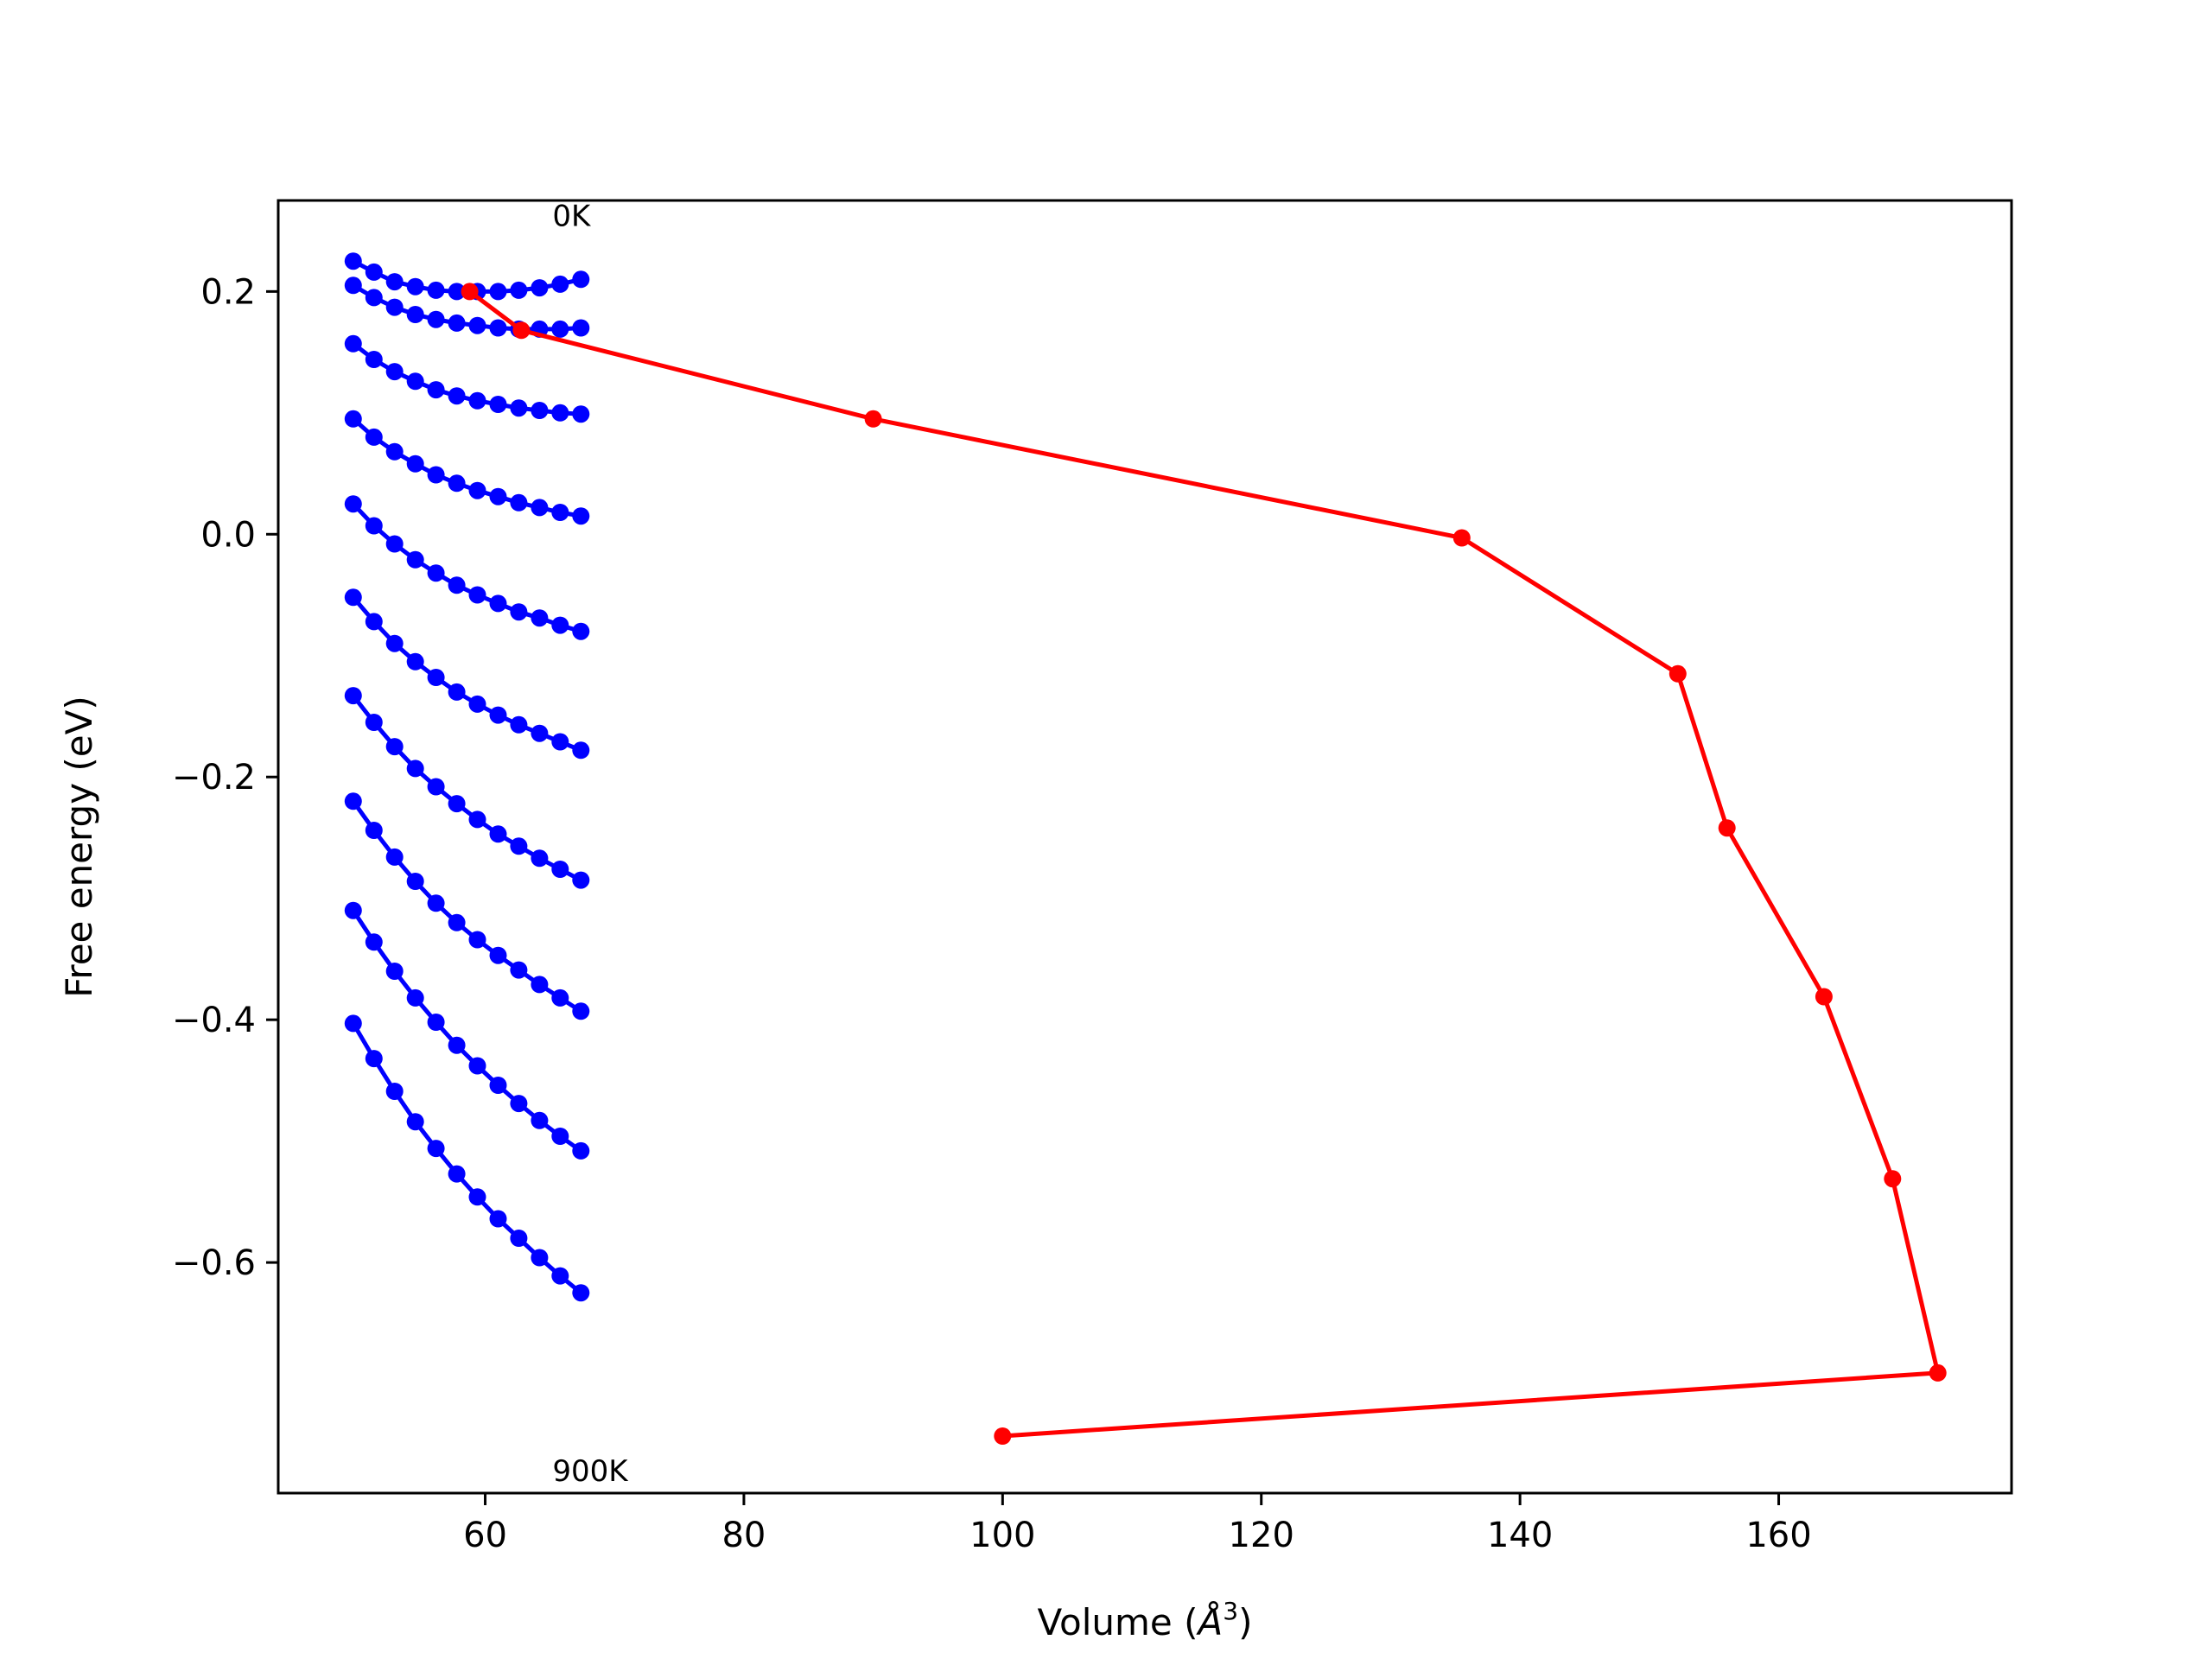 The height and width of the screenshot is (1659, 2212). What do you see at coordinates (590, 1471) in the screenshot?
I see `annotation-label: 900K` at bounding box center [590, 1471].